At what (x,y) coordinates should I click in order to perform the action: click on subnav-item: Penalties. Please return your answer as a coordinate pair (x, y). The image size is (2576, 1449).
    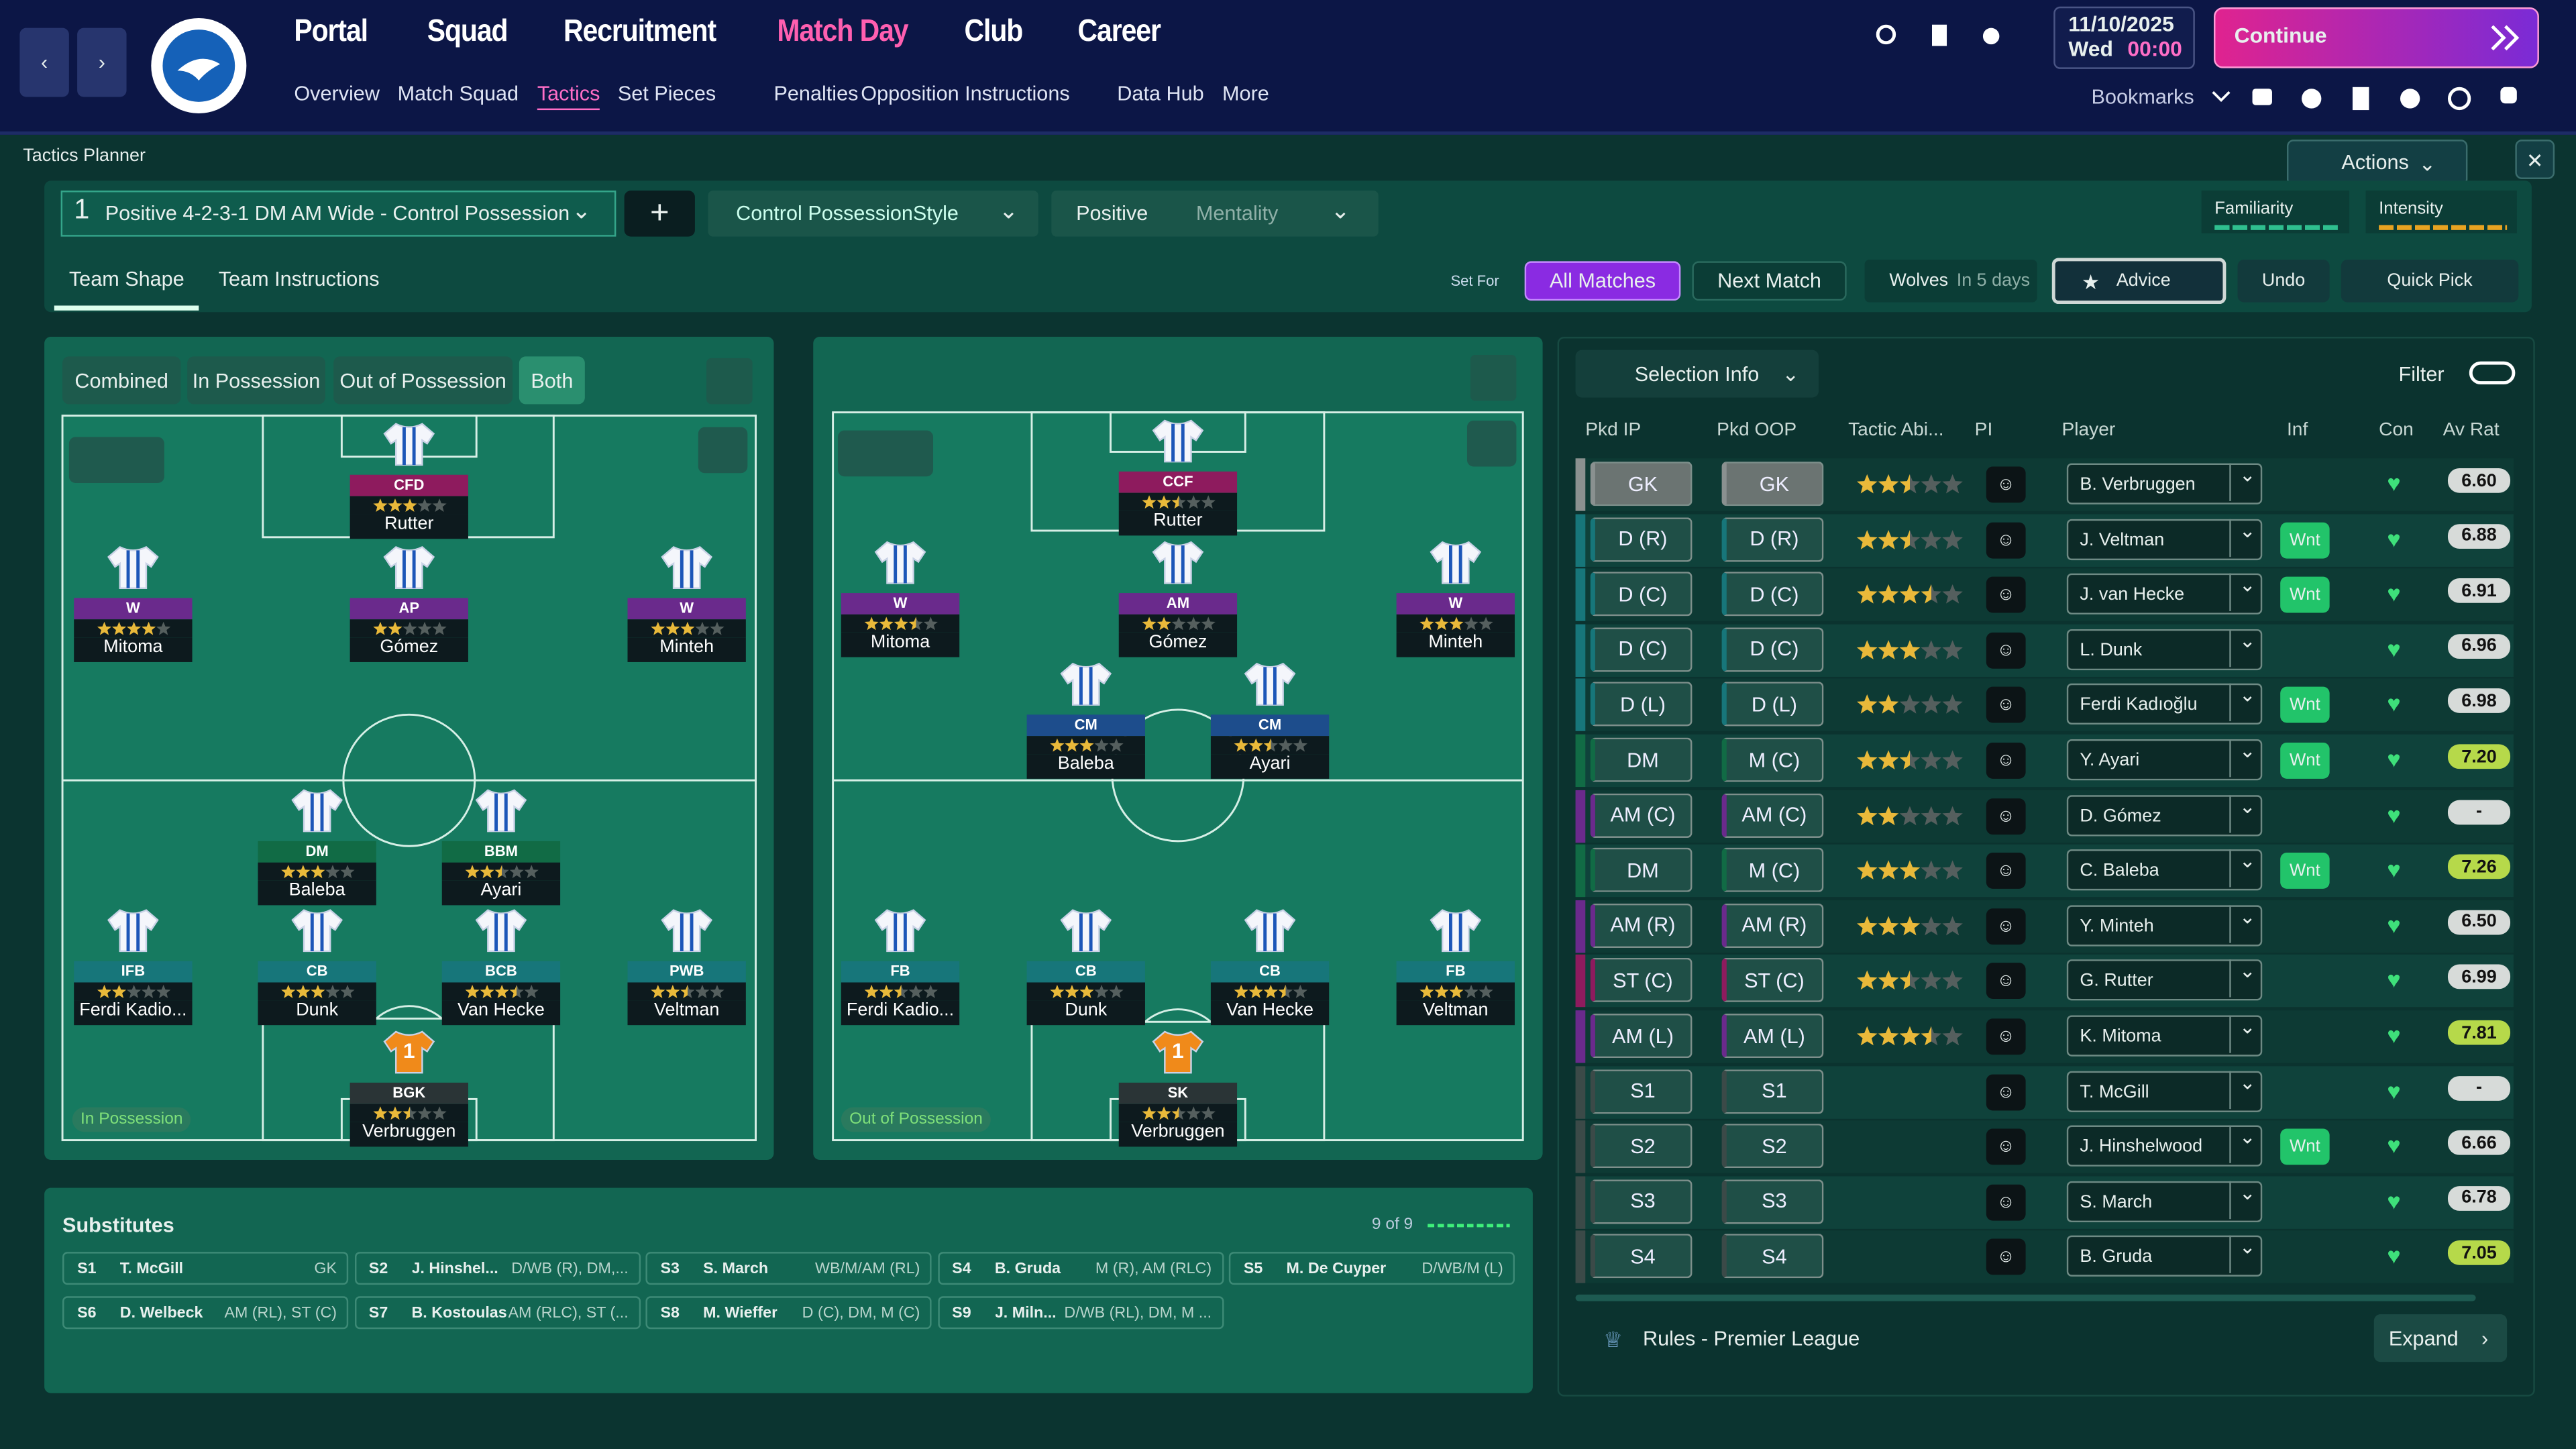
    Looking at the image, I should click on (816, 93).